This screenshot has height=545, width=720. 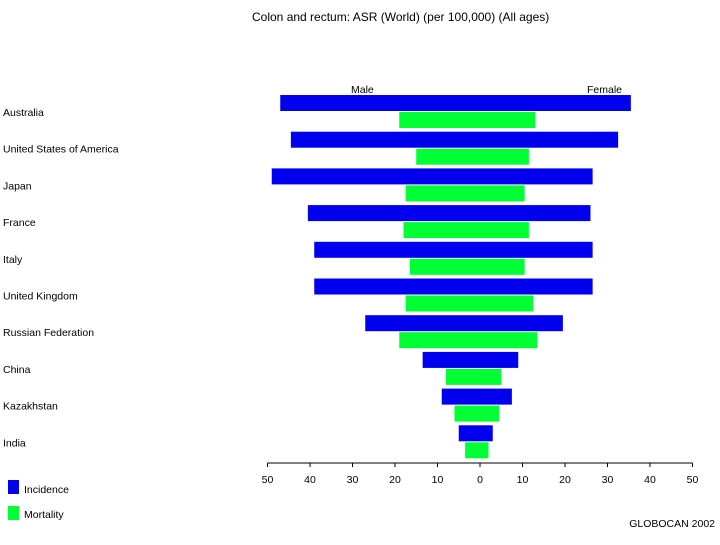 I want to click on x-tick-label: 0, so click(x=480, y=480).